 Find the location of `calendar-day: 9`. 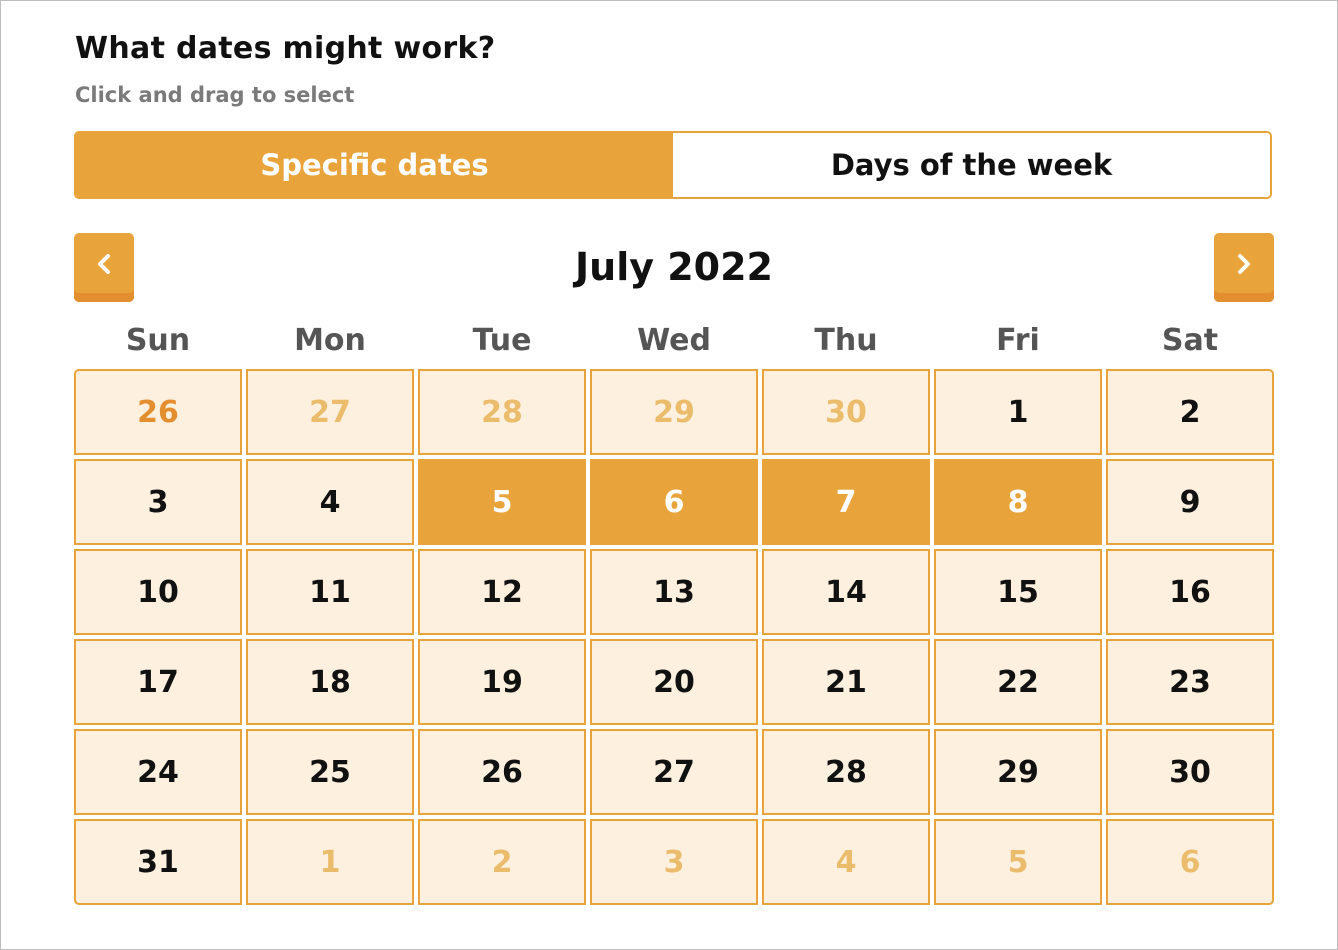

calendar-day: 9 is located at coordinates (1190, 502).